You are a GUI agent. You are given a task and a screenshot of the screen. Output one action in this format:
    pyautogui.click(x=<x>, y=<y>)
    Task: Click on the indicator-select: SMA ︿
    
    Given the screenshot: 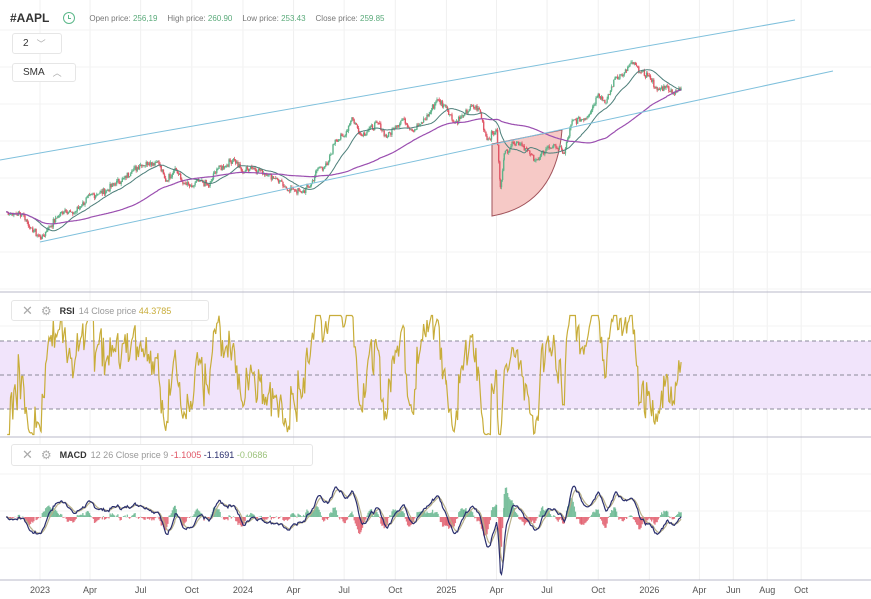 What is the action you would take?
    pyautogui.click(x=44, y=72)
    